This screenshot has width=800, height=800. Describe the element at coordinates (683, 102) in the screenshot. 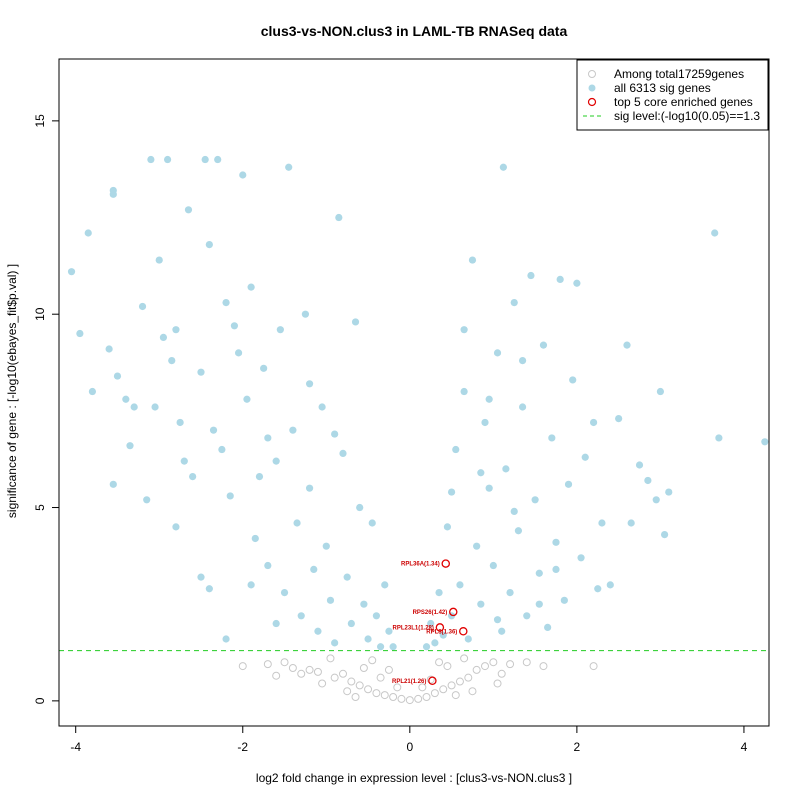

I see `legend-label-core: top 5 core enriched genes` at that location.